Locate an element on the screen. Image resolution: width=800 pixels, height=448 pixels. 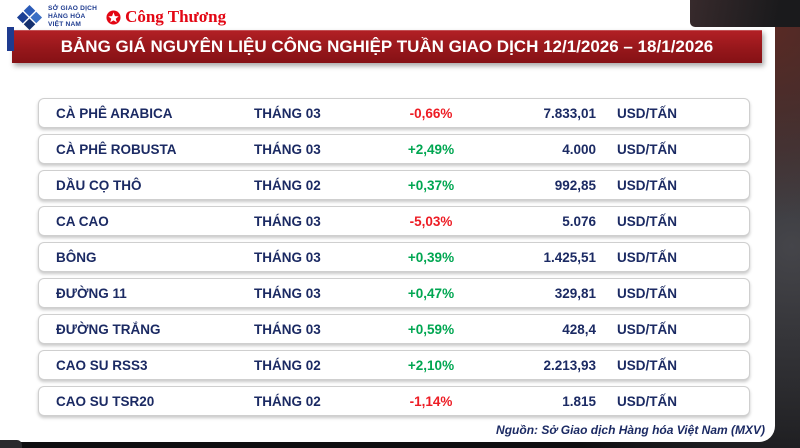
table-row: CA CAO THÁNG 03 -5,03% 5.076 USD/TẤN is located at coordinates (394, 221).